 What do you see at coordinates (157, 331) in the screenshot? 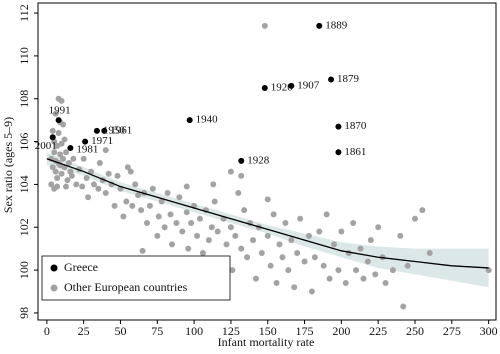
I see `x-tick-label: 75` at bounding box center [157, 331].